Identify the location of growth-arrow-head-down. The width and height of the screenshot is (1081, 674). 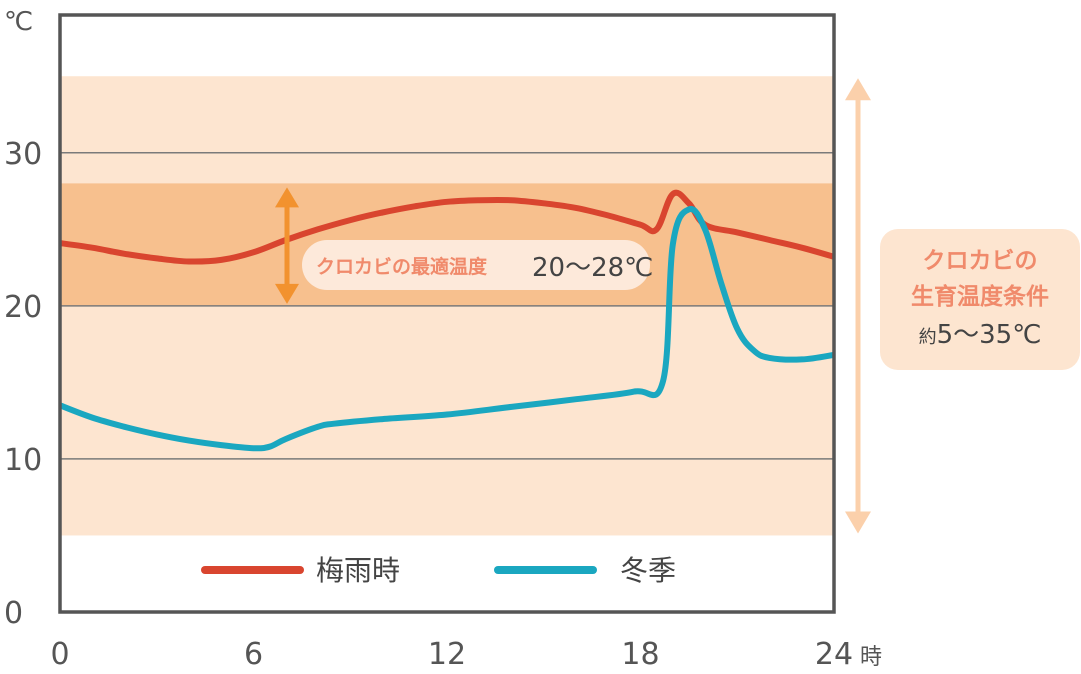
(858, 522).